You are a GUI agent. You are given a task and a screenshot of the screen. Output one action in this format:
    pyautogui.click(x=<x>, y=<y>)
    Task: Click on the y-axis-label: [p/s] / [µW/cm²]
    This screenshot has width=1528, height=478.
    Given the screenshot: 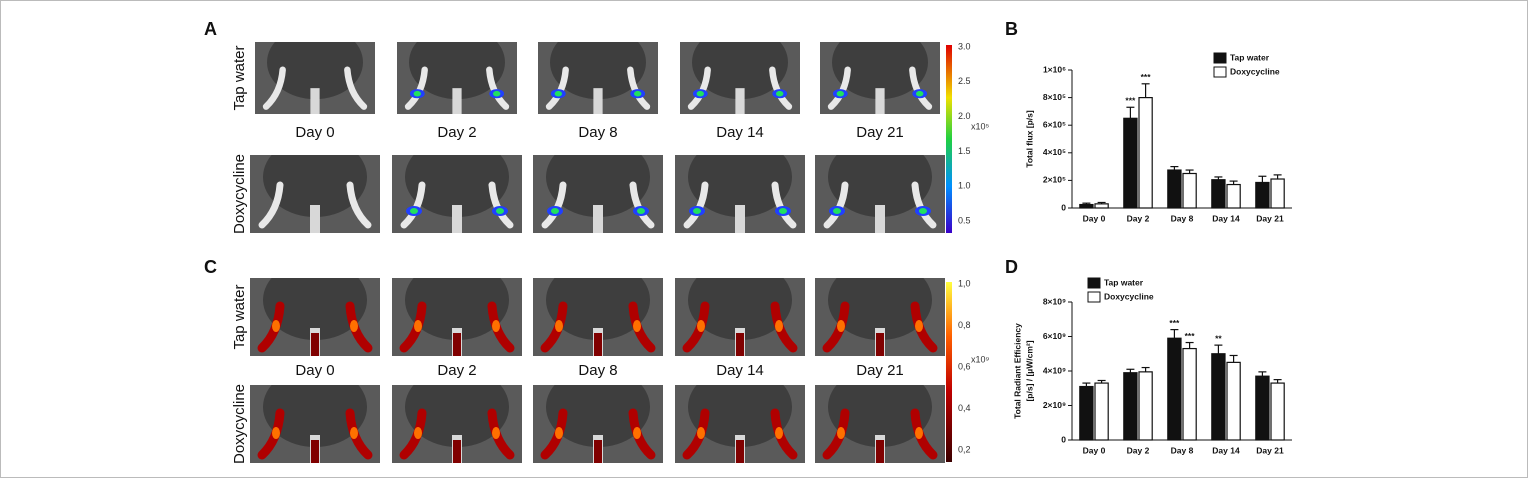 What is the action you would take?
    pyautogui.click(x=1029, y=370)
    